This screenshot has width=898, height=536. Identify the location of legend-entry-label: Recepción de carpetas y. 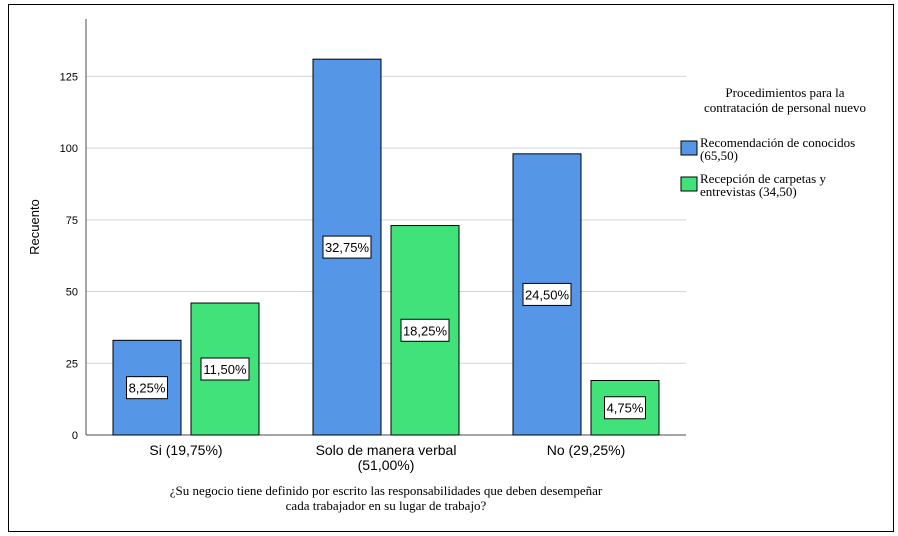
(763, 178).